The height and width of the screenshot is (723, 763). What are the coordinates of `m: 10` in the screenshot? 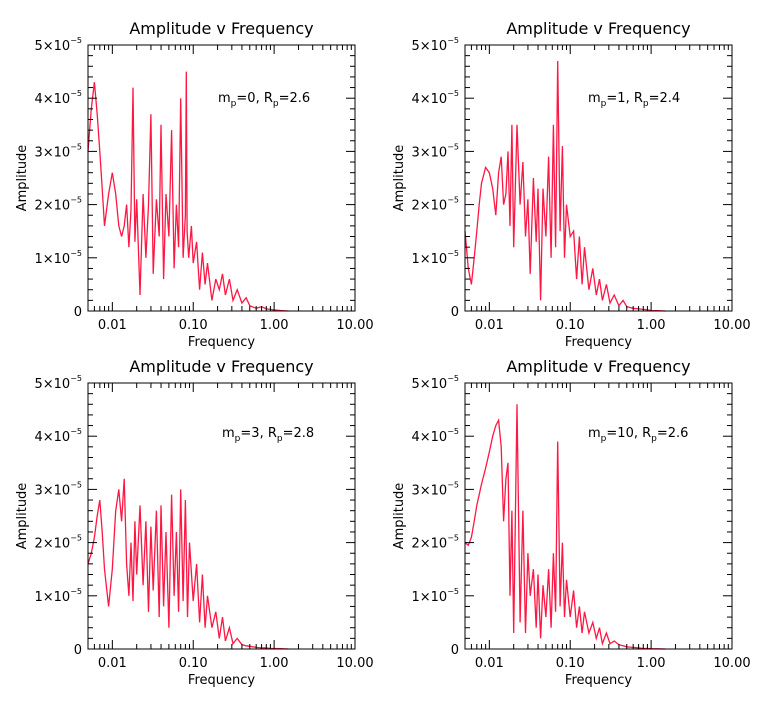 It's located at (625, 433).